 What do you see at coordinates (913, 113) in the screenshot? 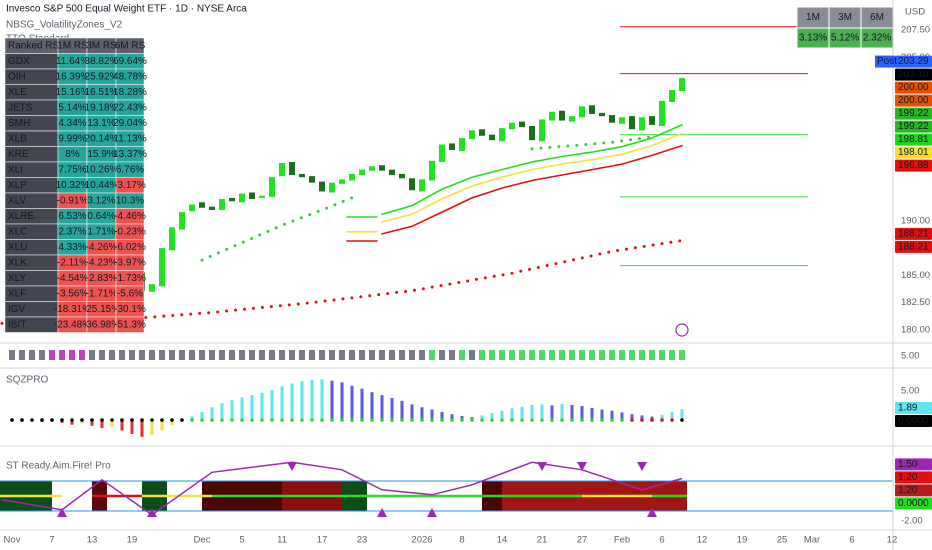
I see `price-tag` at bounding box center [913, 113].